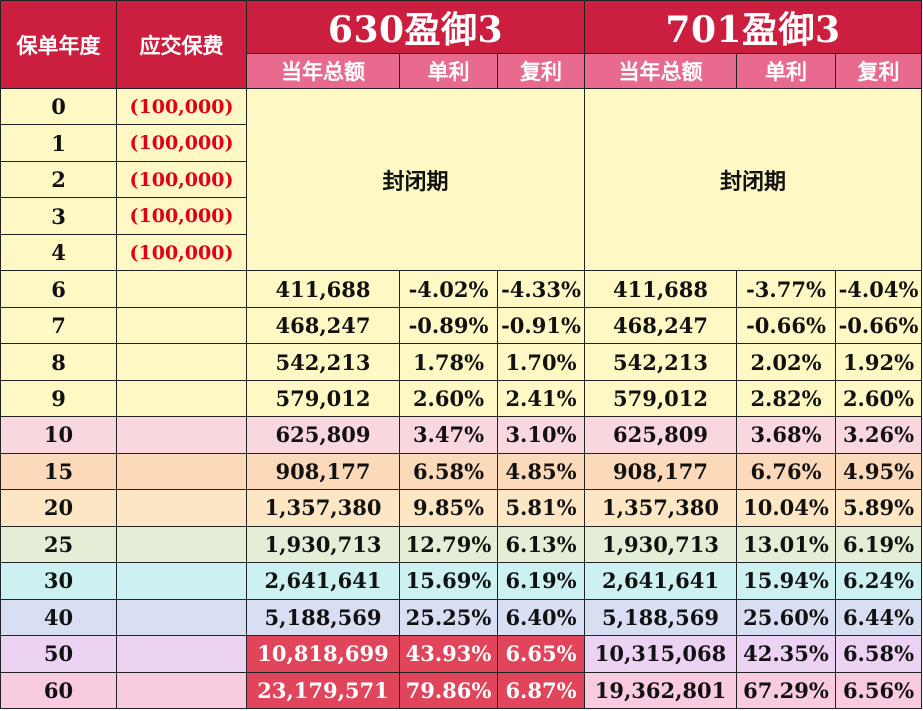 The width and height of the screenshot is (923, 711). I want to click on product-2-total-cell: 1,357,380, so click(660, 508).